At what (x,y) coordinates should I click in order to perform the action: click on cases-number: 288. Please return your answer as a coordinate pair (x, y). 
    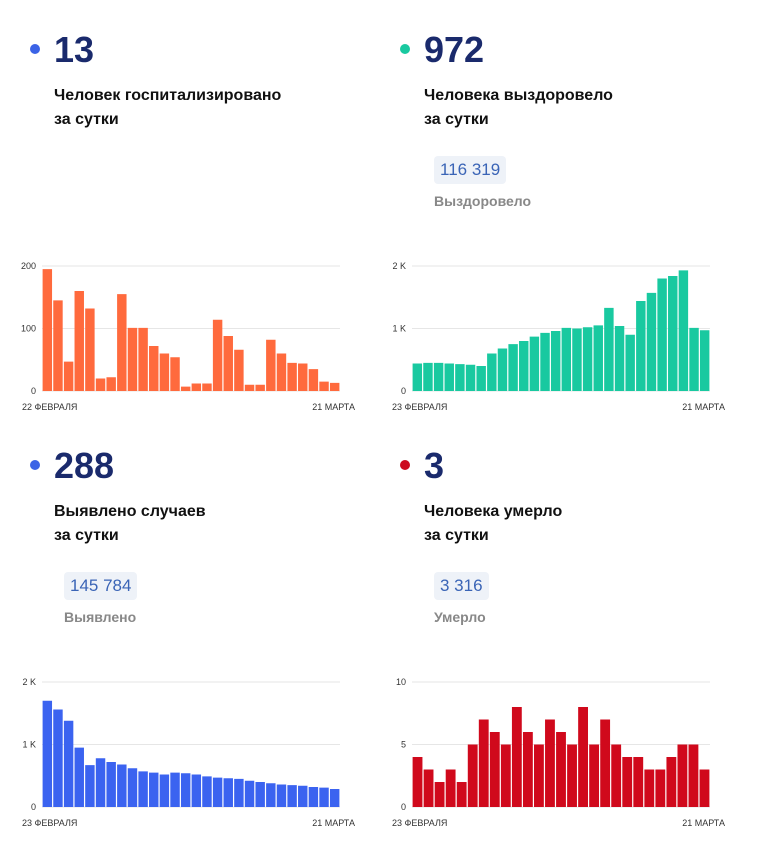
    Looking at the image, I should click on (84, 465).